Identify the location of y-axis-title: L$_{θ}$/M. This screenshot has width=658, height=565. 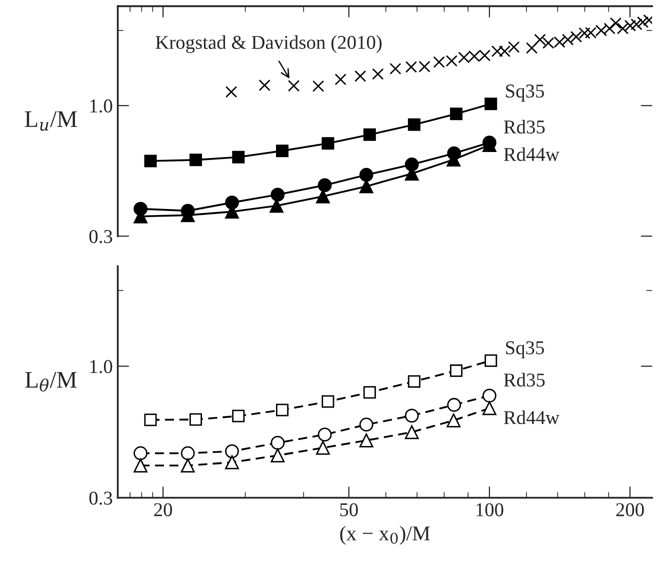
(51, 382).